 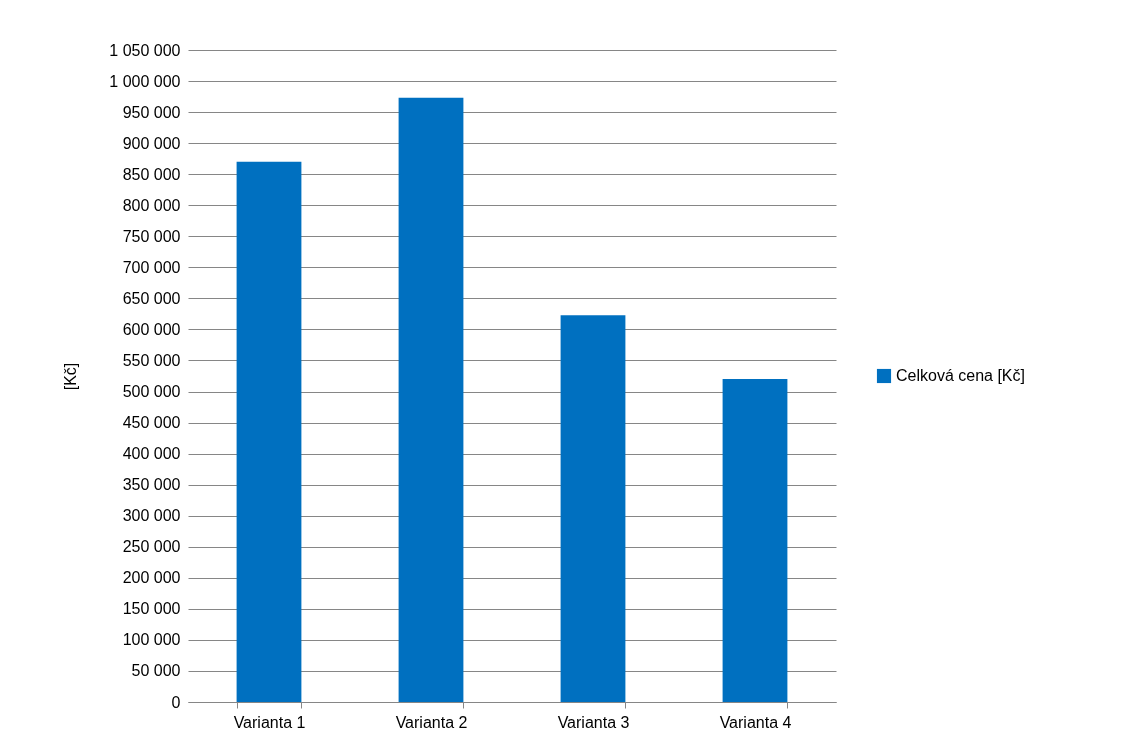 What do you see at coordinates (151, 205) in the screenshot?
I see `y-tick-label: 800 000` at bounding box center [151, 205].